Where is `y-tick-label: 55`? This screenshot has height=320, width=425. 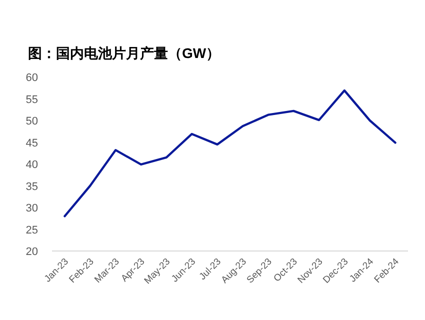
y-tick-label: 55 is located at coordinates (32, 100).